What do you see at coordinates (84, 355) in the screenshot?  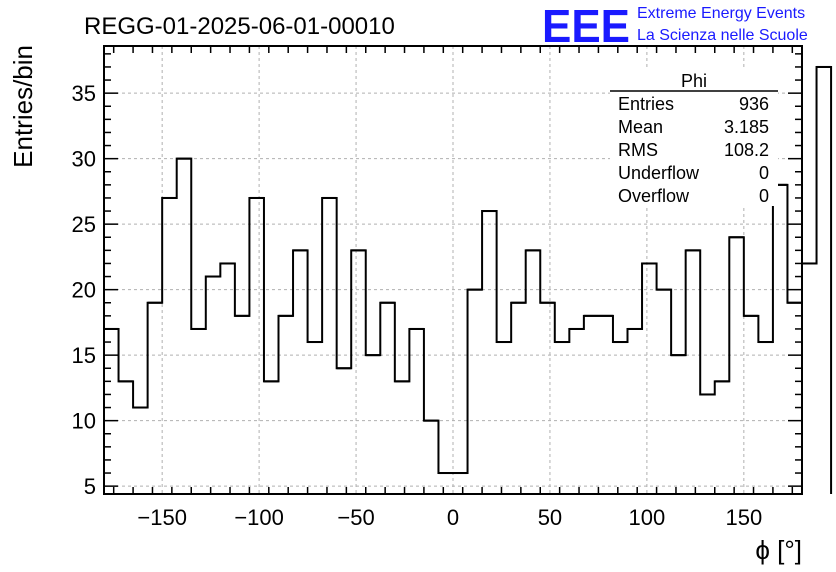 I see `y-tick-label-2: 15` at bounding box center [84, 355].